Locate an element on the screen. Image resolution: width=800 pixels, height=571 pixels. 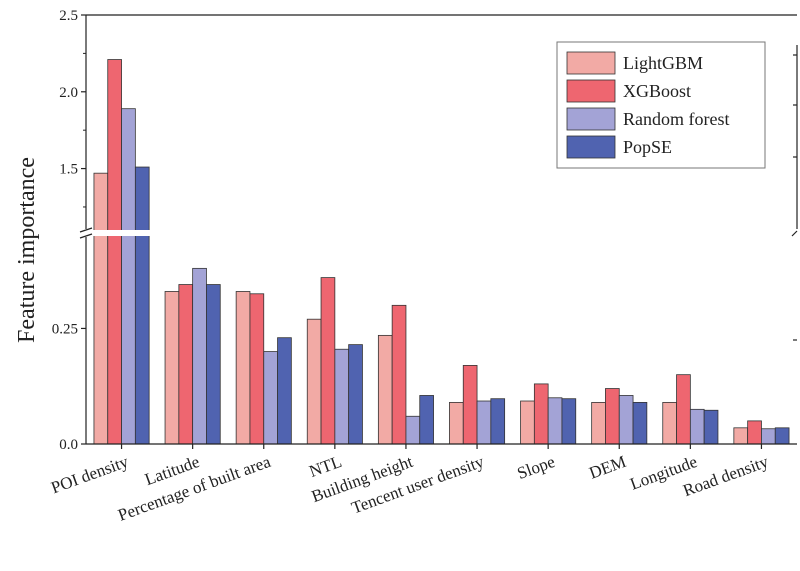
bar-dem-popse is located at coordinates (640, 423).